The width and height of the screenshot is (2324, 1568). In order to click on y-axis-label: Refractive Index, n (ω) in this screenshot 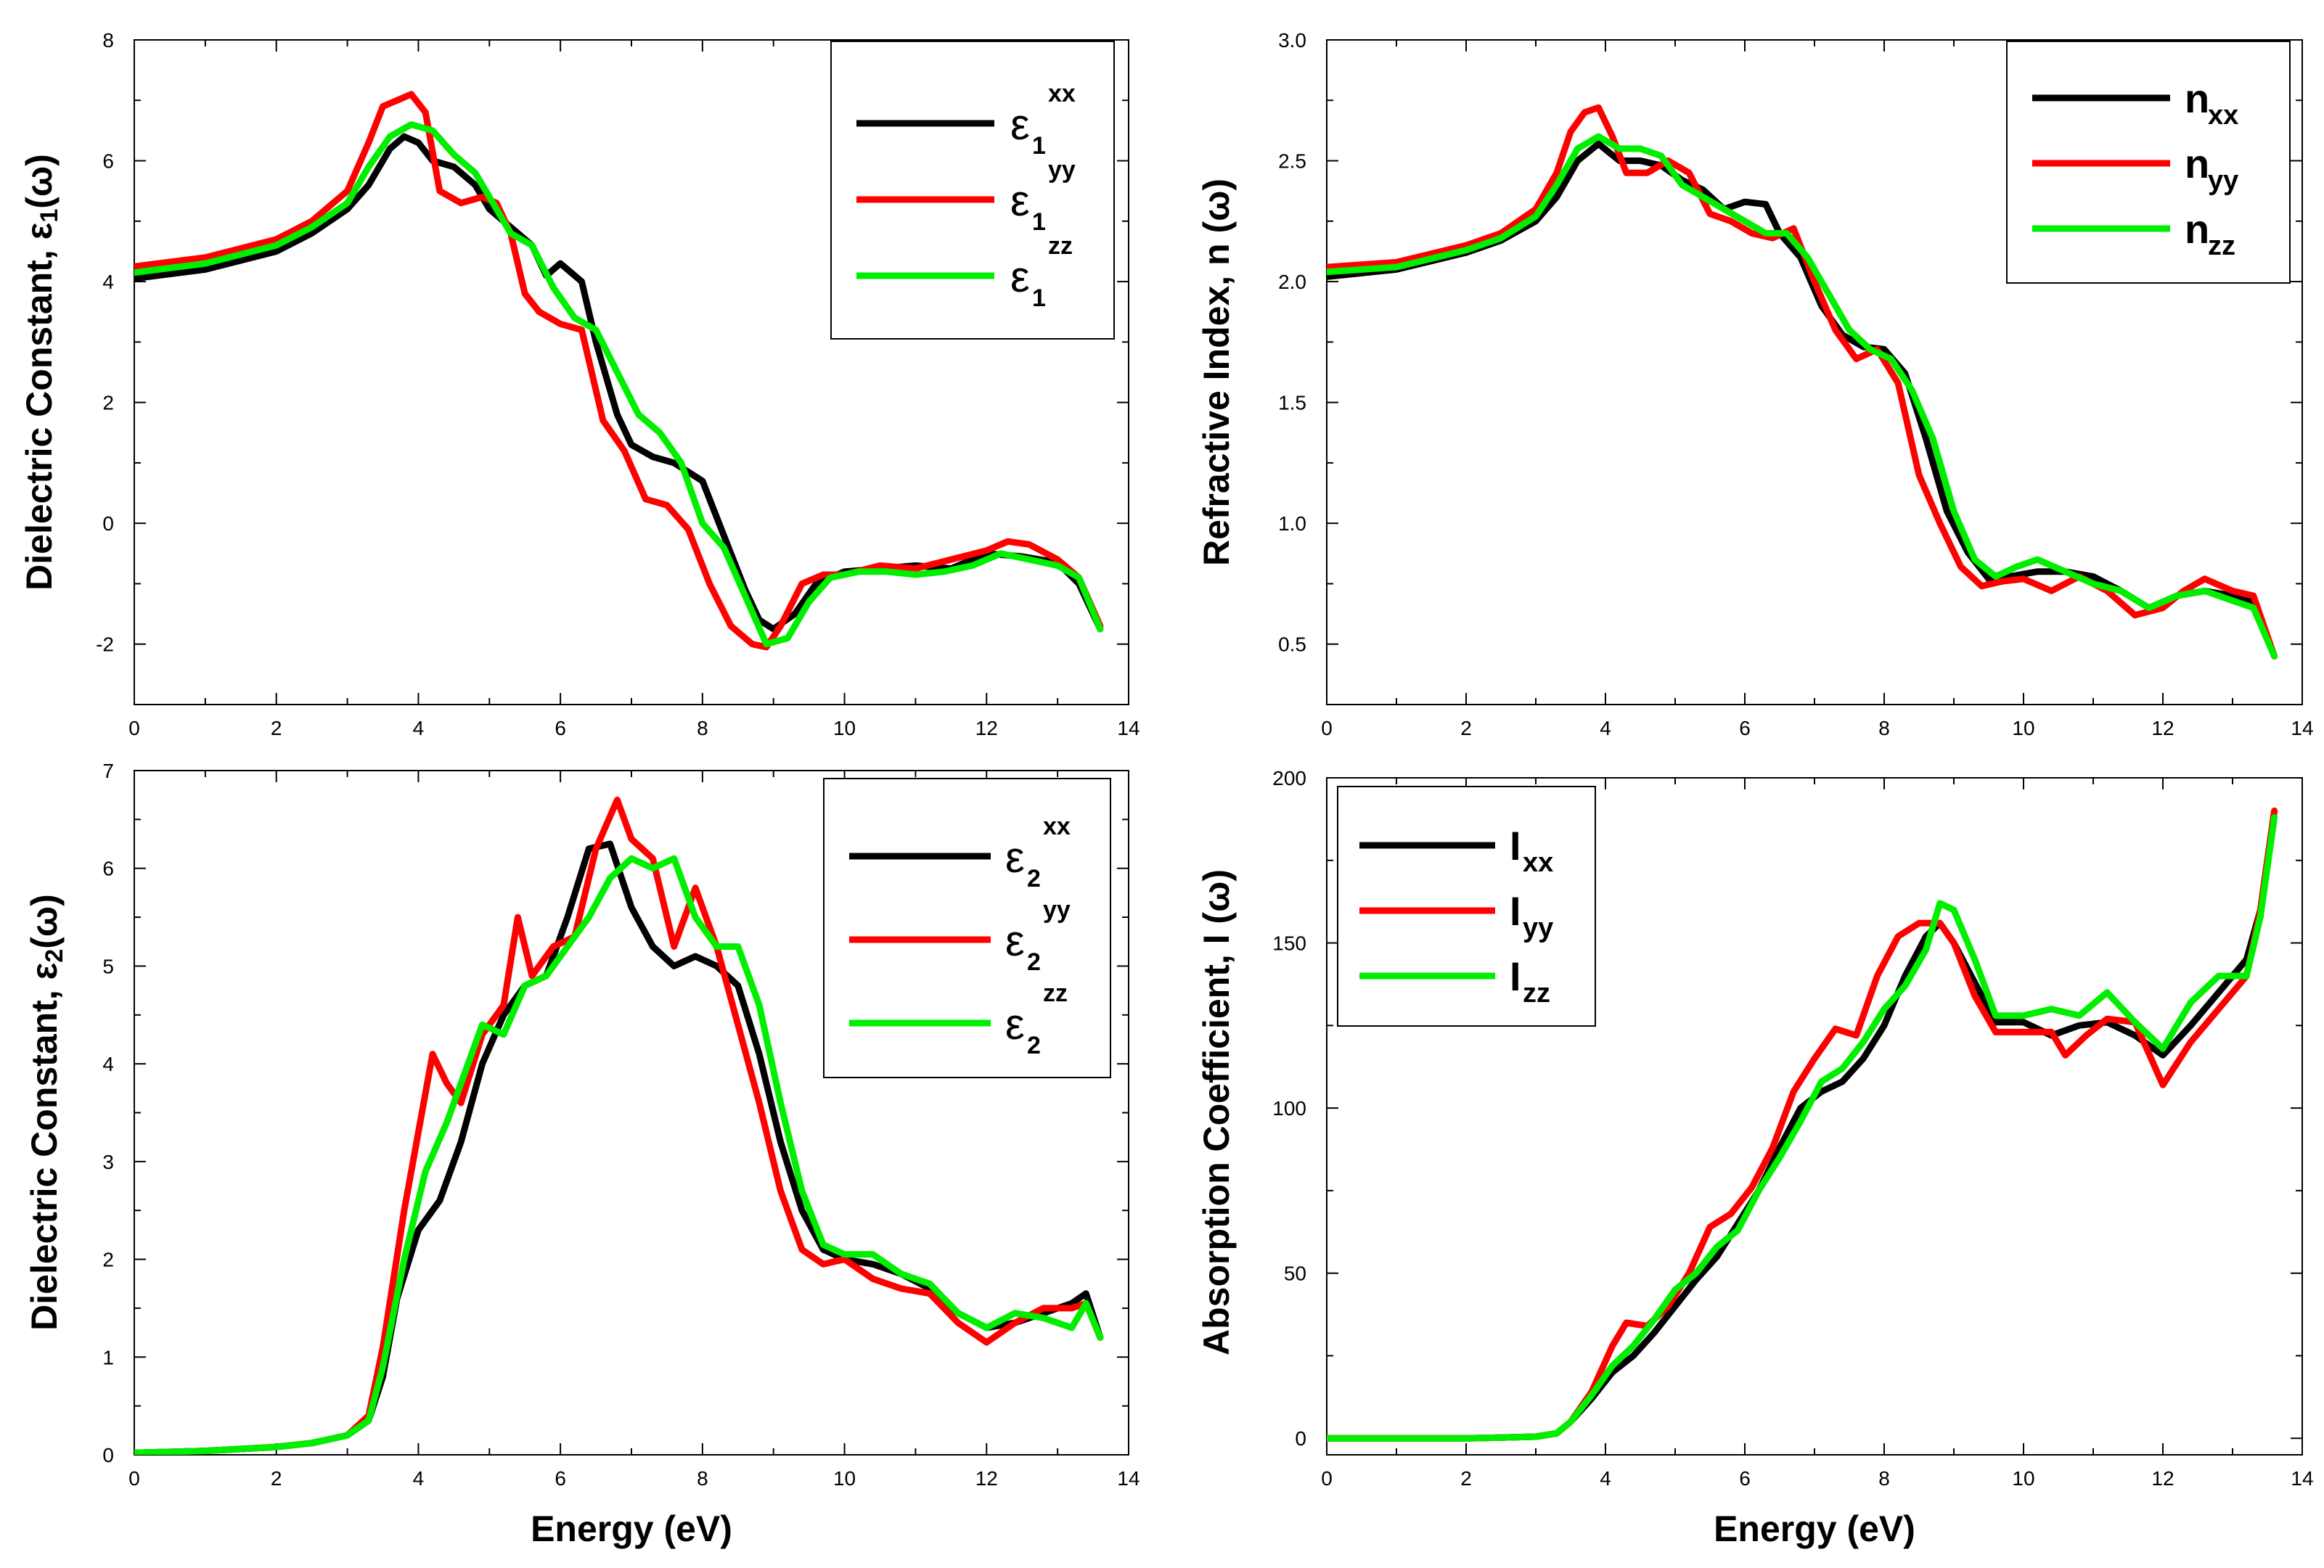, I will do `click(1216, 372)`.